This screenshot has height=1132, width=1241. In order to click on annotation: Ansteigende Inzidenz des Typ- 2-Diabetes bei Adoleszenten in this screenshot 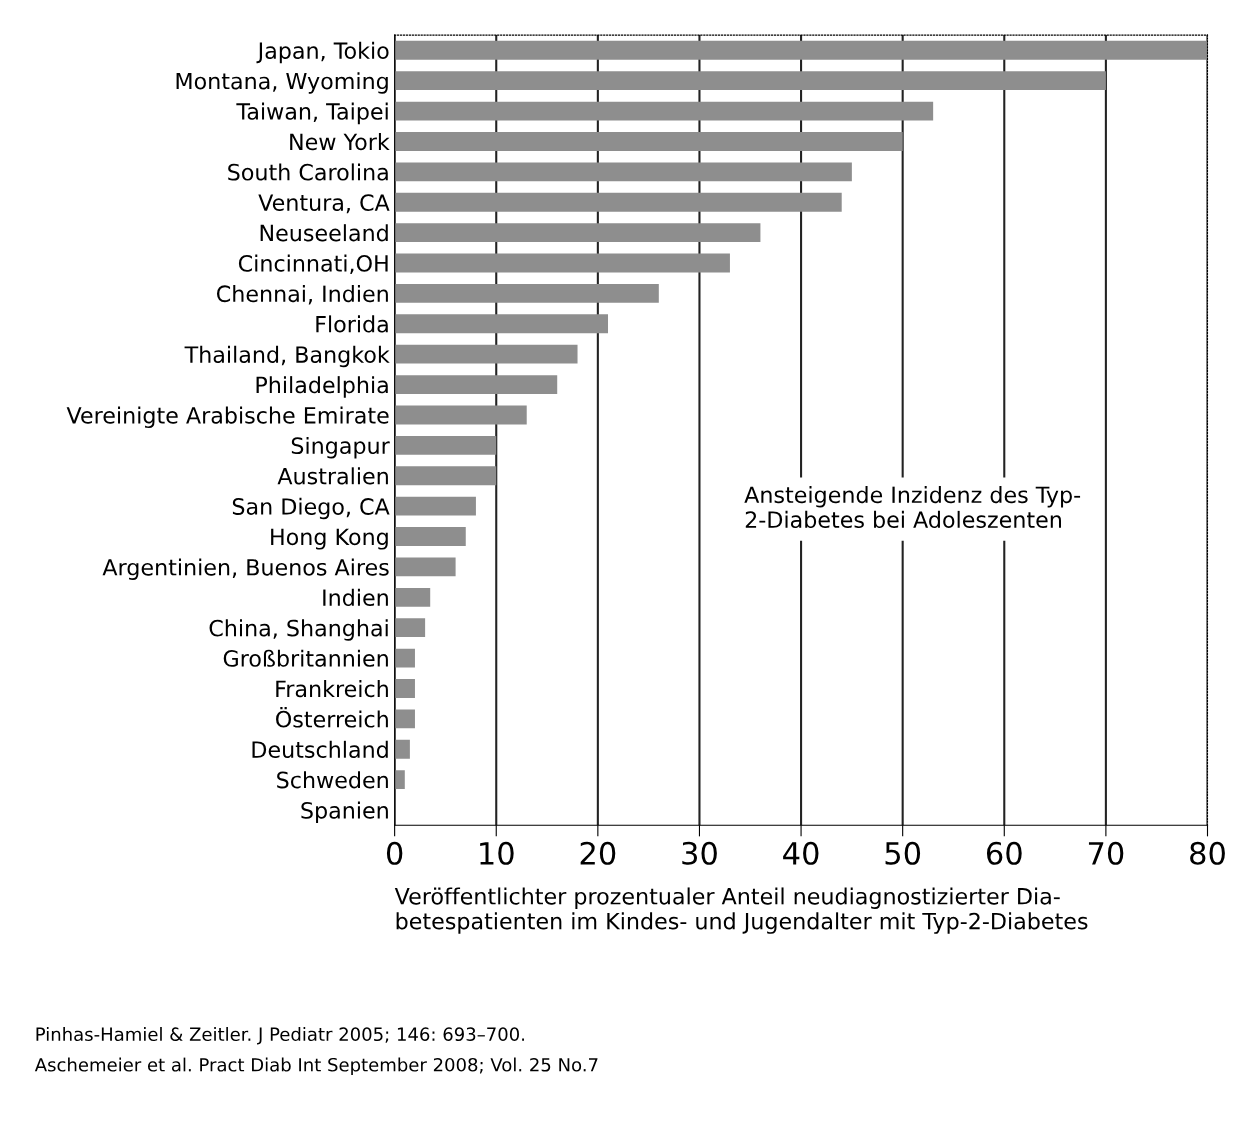, I will do `click(912, 507)`.